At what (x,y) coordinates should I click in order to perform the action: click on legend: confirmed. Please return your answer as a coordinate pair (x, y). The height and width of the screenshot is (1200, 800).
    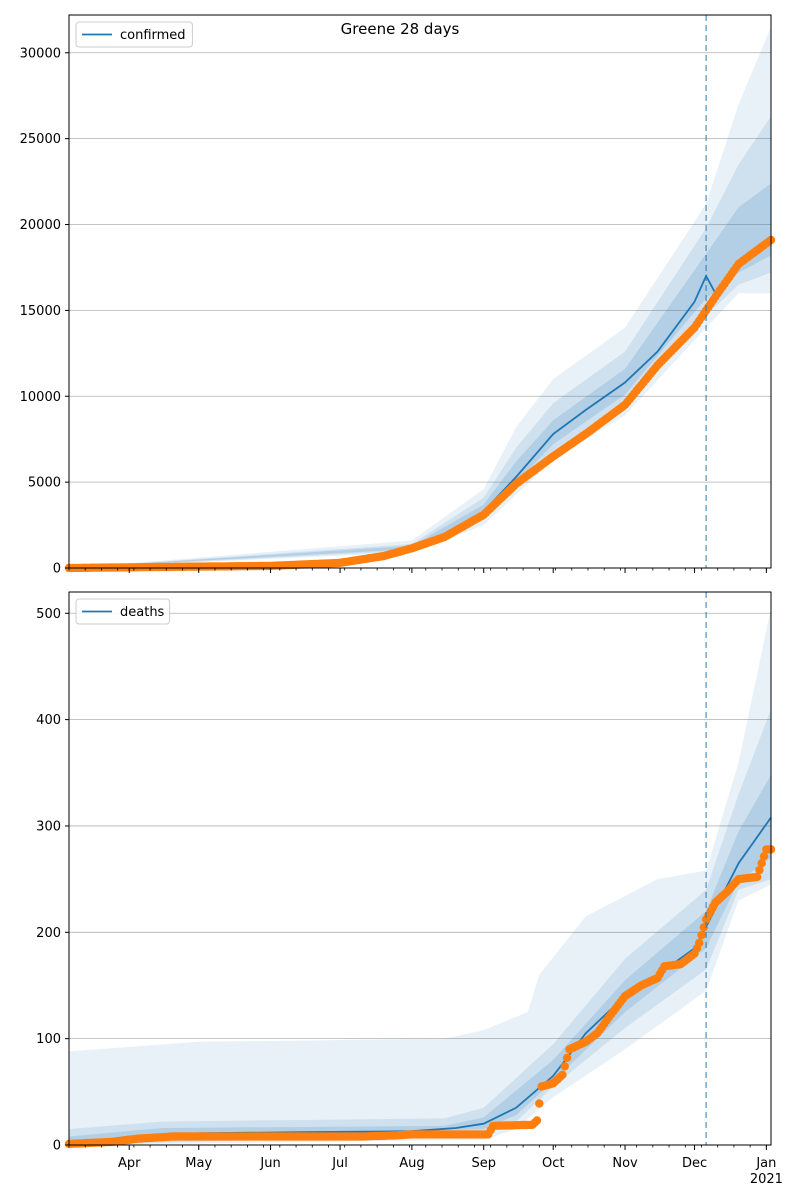
    Looking at the image, I should click on (134, 34).